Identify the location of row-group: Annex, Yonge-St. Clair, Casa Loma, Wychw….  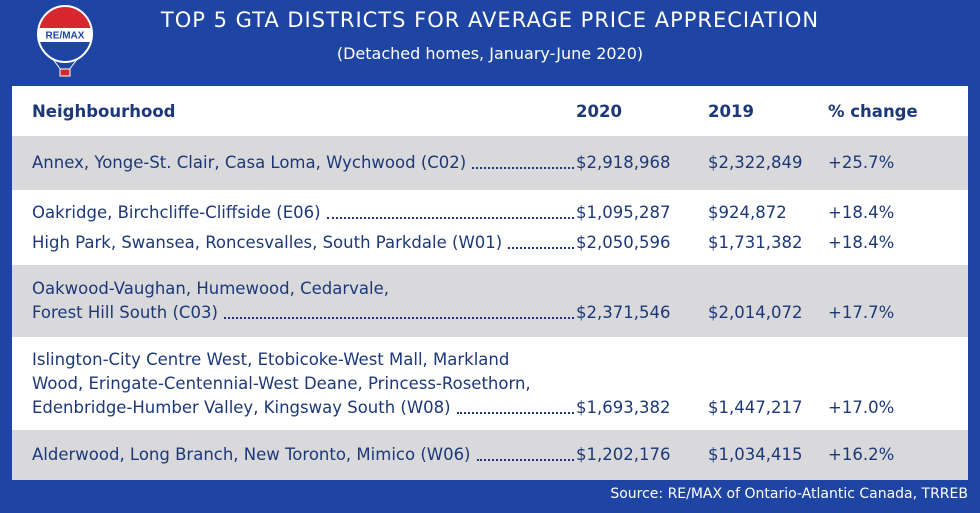
(490, 163).